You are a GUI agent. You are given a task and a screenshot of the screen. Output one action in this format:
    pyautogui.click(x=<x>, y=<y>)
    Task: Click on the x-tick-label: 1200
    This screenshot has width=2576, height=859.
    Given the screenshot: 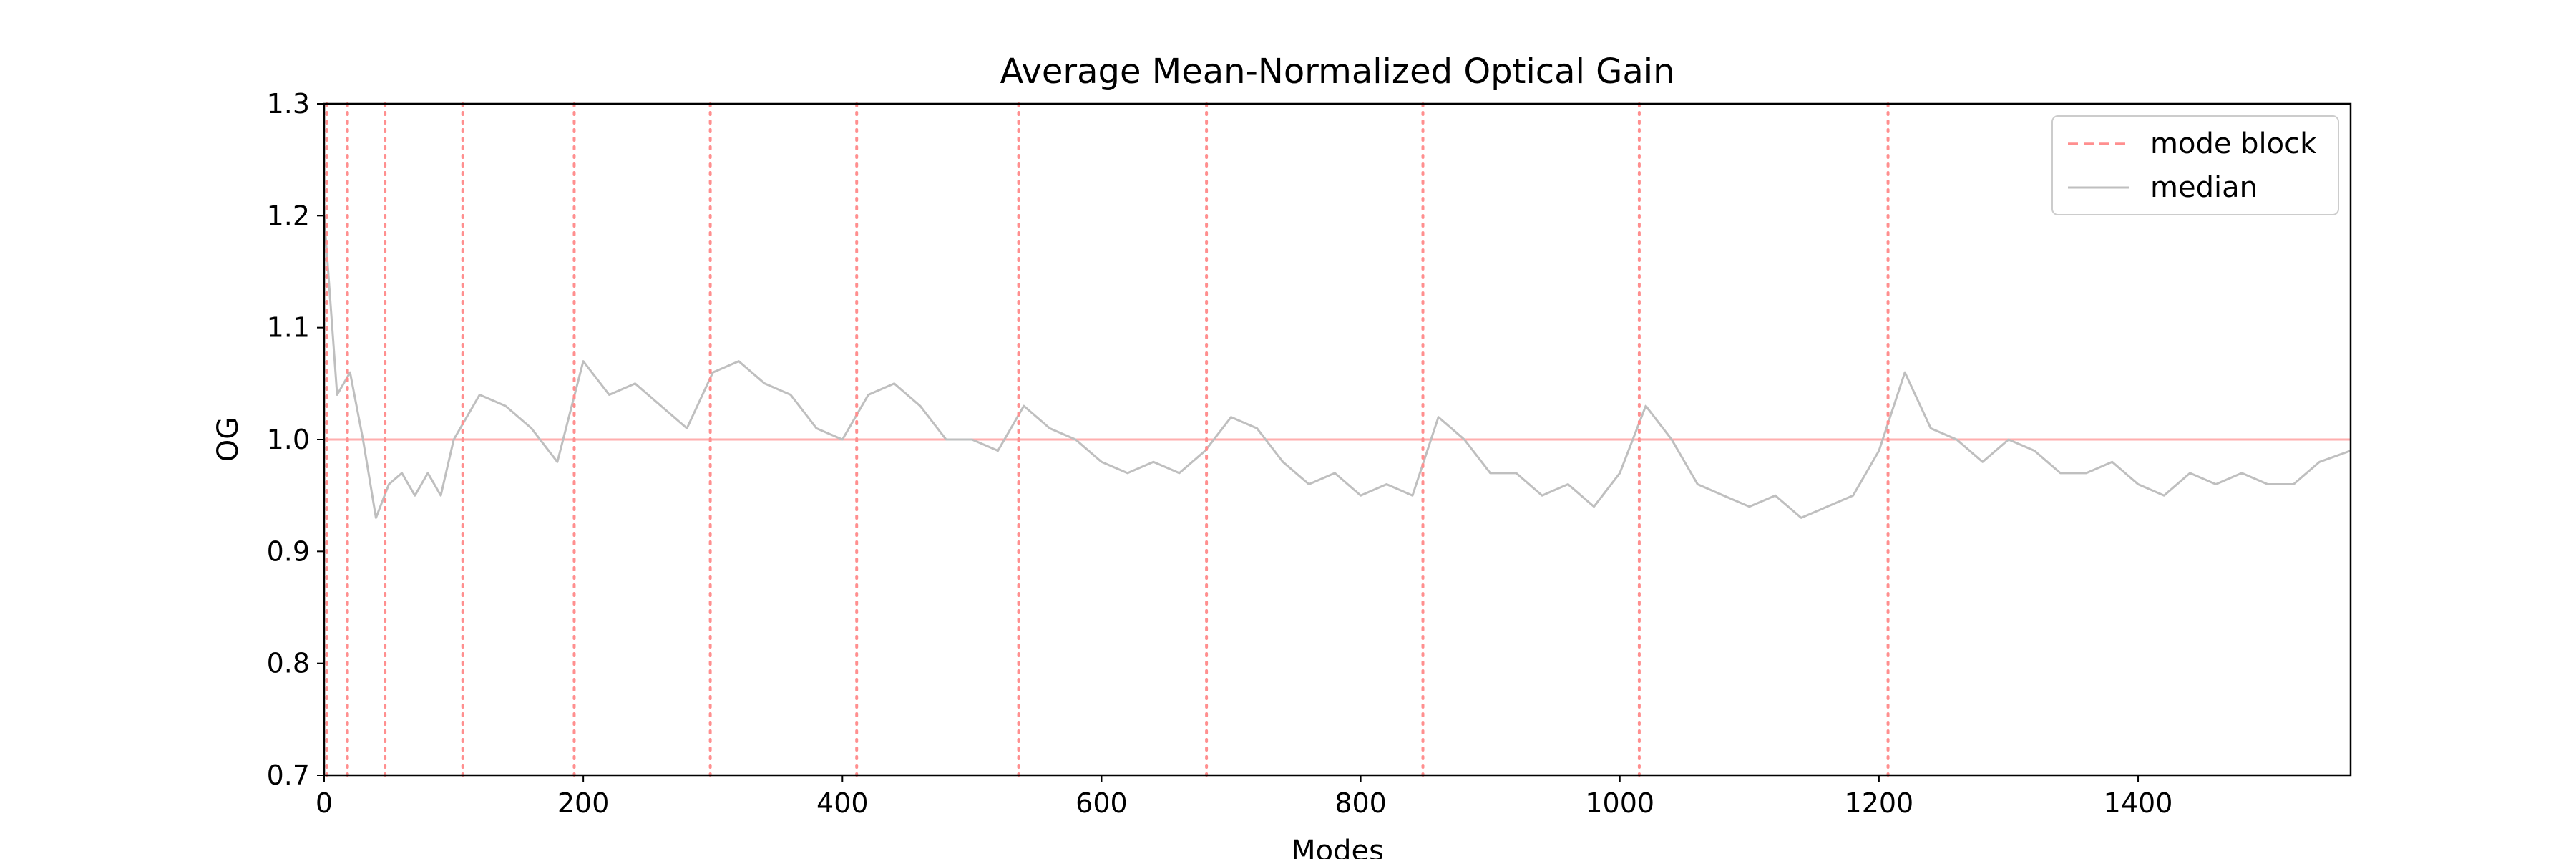 What is the action you would take?
    pyautogui.click(x=1879, y=803)
    